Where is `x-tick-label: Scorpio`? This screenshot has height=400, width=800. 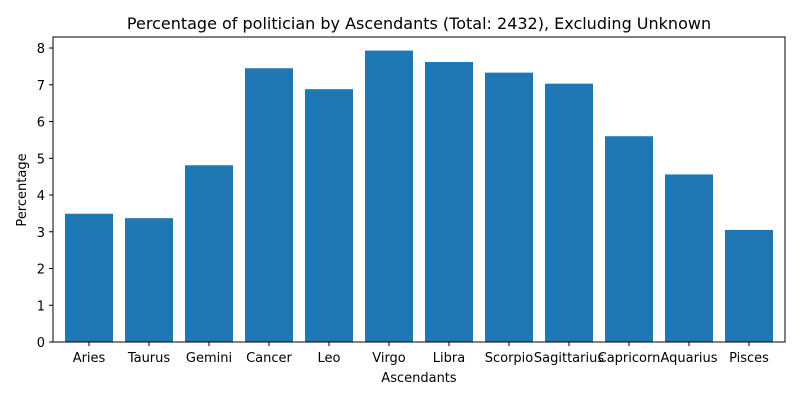 x-tick-label: Scorpio is located at coordinates (509, 358).